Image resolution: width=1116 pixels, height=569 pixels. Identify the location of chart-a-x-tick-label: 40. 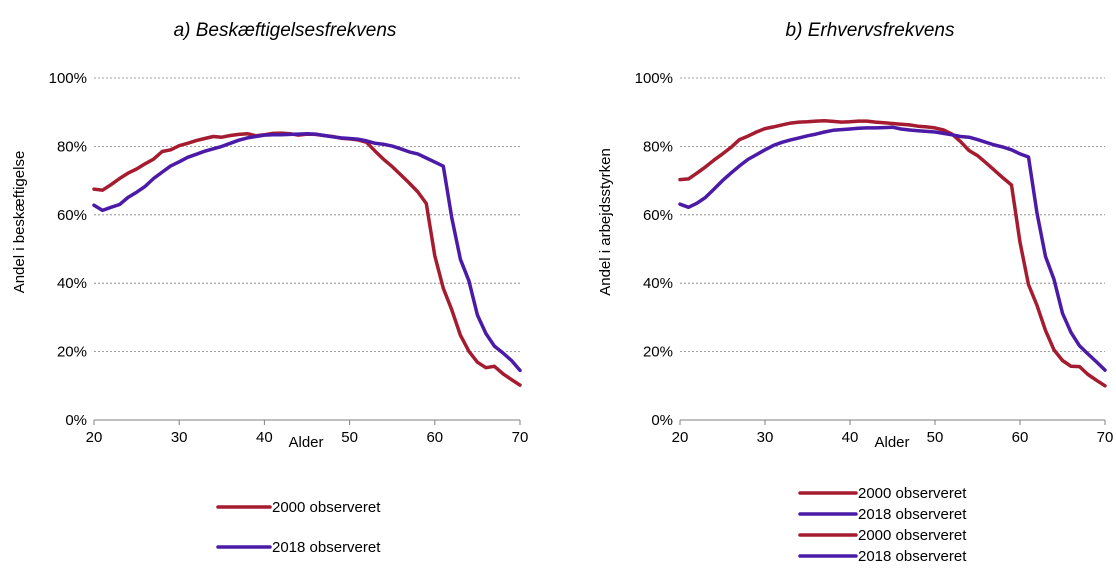
(264, 437).